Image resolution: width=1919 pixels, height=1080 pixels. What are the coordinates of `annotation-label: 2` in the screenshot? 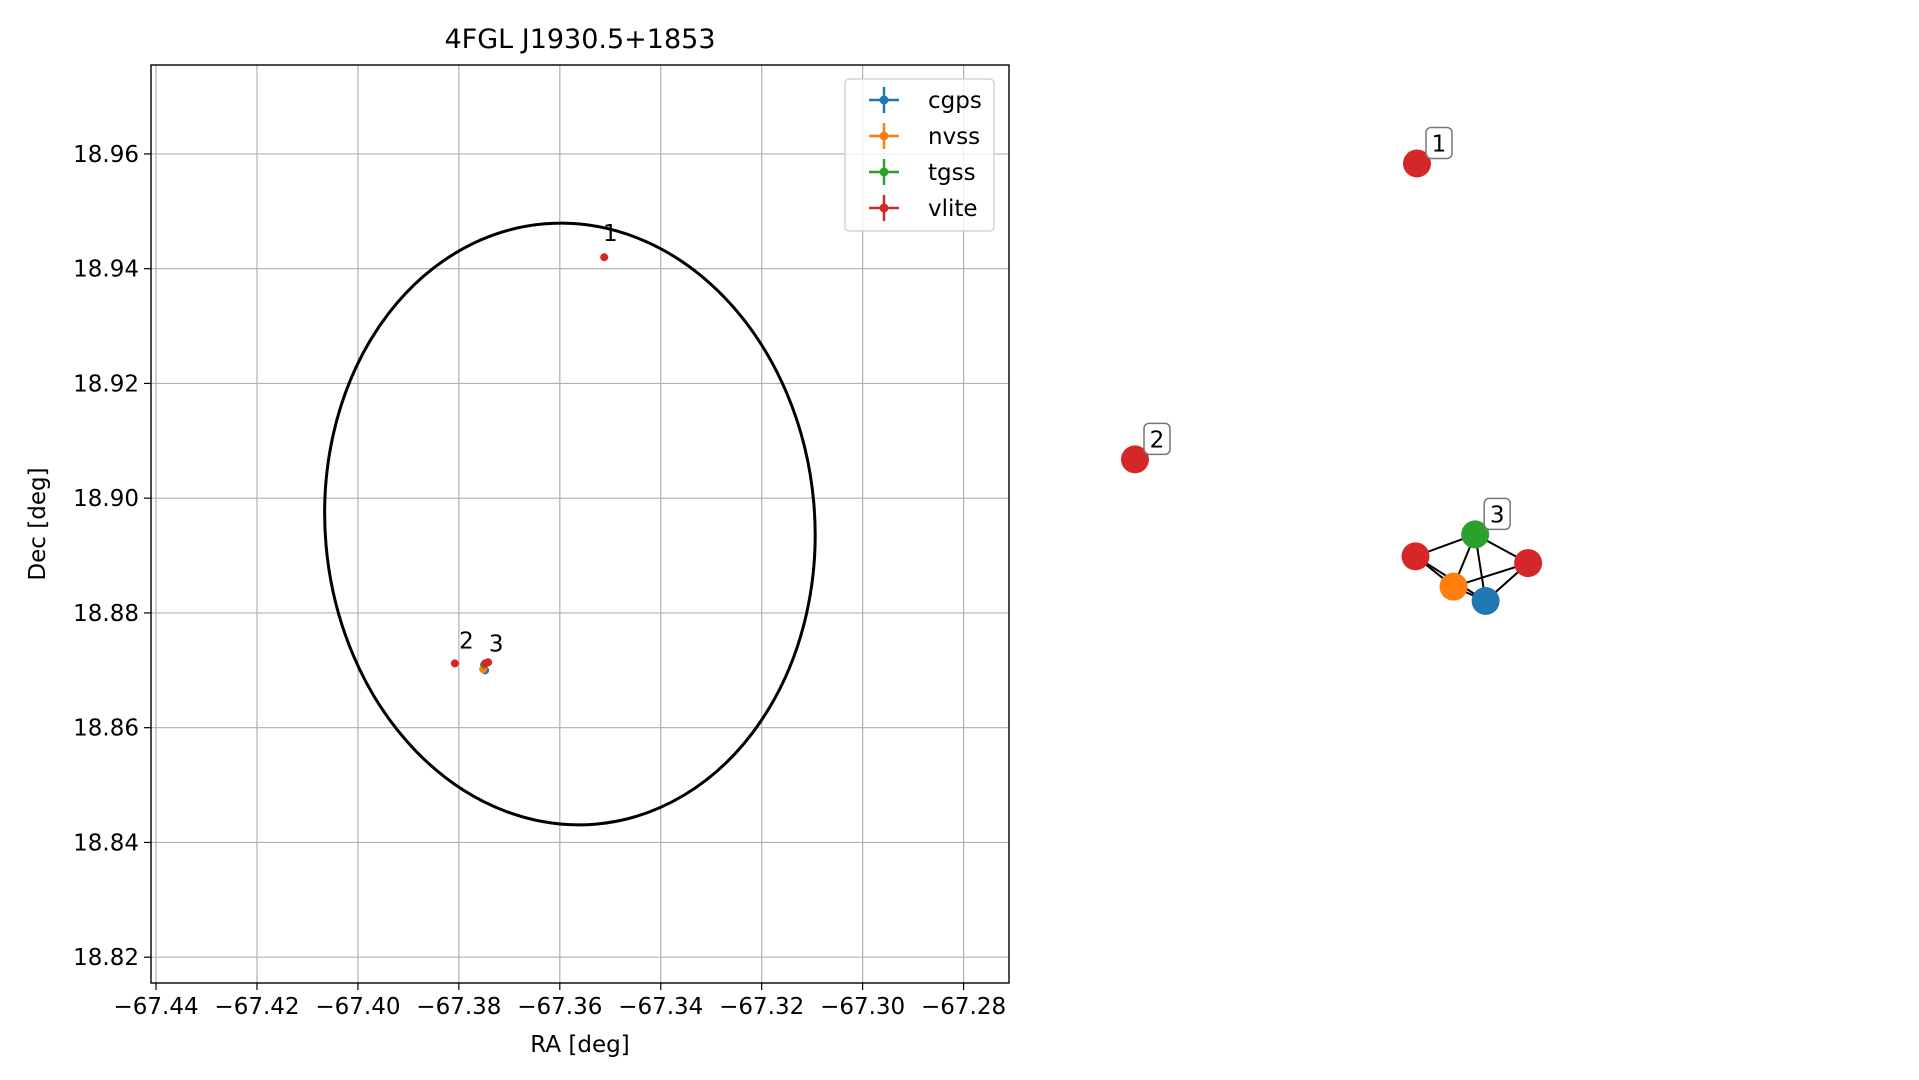 It's located at (466, 642).